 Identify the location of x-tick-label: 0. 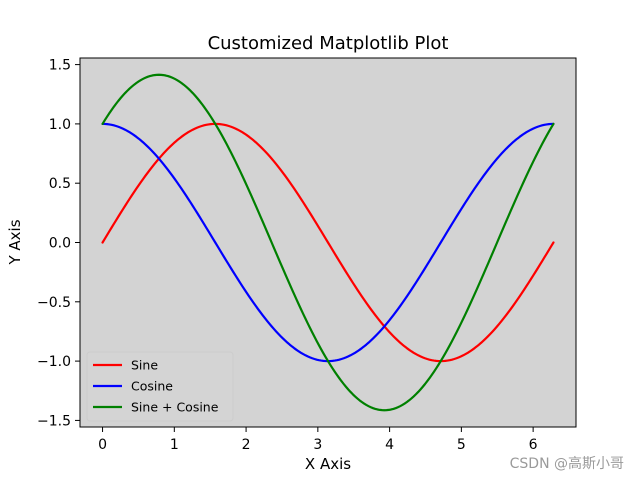
(102, 445).